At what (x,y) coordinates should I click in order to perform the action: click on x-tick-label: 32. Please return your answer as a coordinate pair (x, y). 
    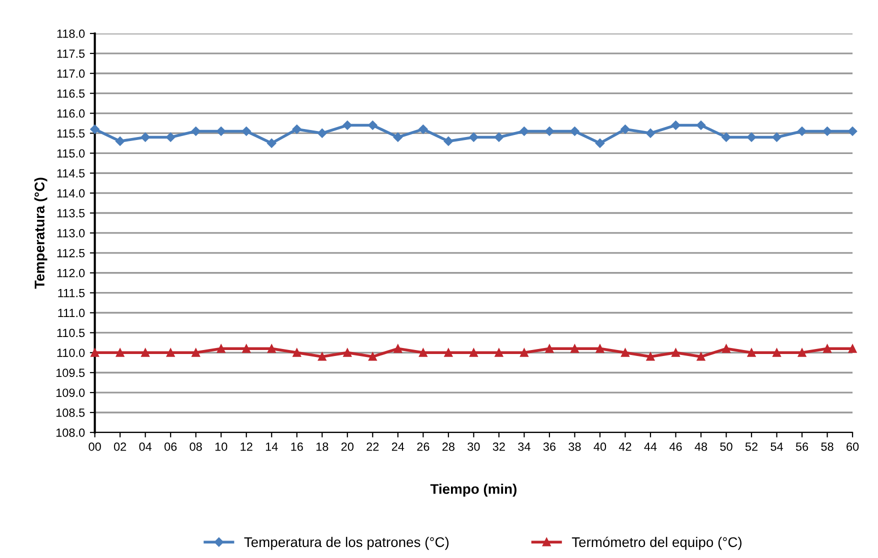
    Looking at the image, I should click on (498, 446).